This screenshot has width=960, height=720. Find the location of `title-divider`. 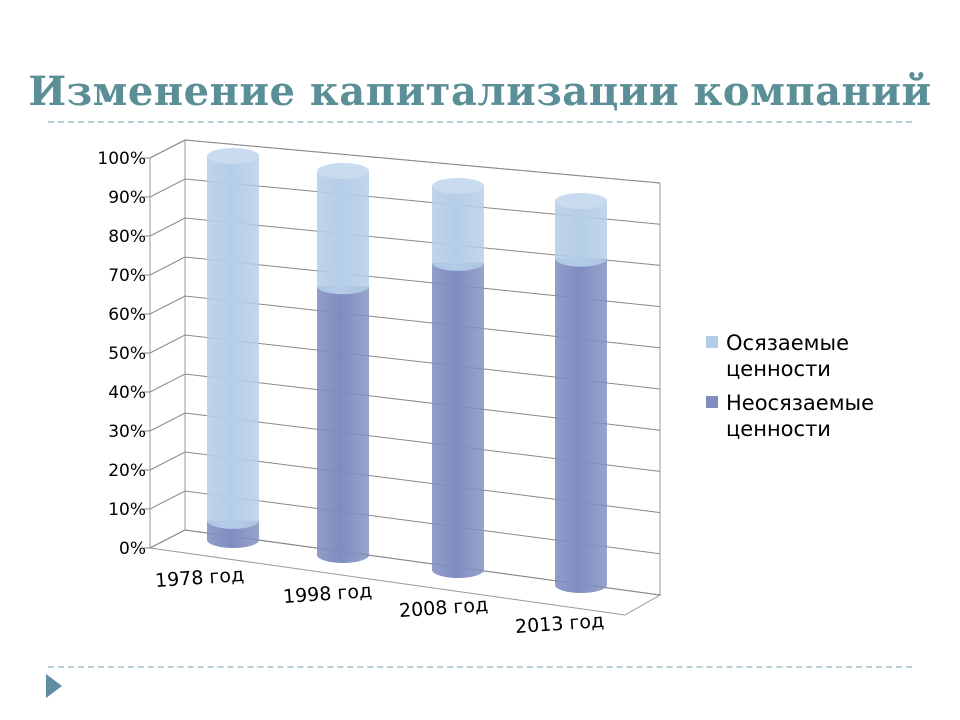

title-divider is located at coordinates (480, 122).